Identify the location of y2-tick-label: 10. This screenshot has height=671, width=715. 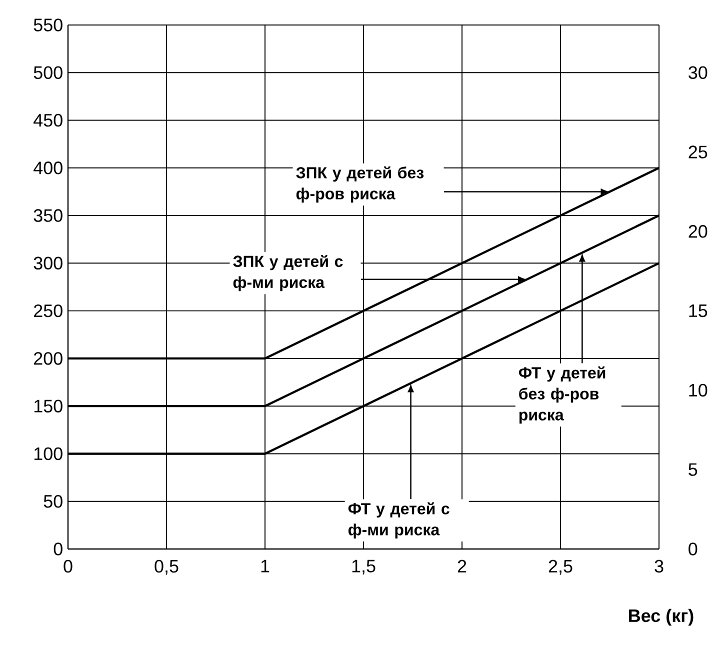
(698, 390).